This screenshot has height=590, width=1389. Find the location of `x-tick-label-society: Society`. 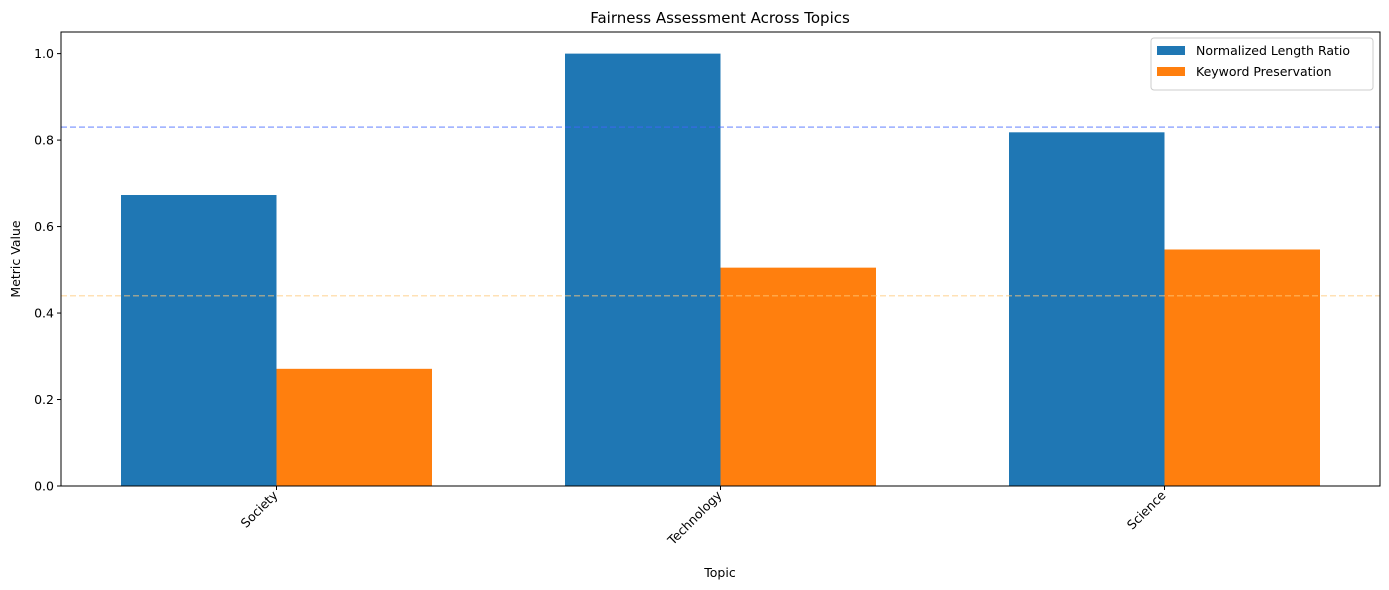

x-tick-label-society: Society is located at coordinates (260, 509).